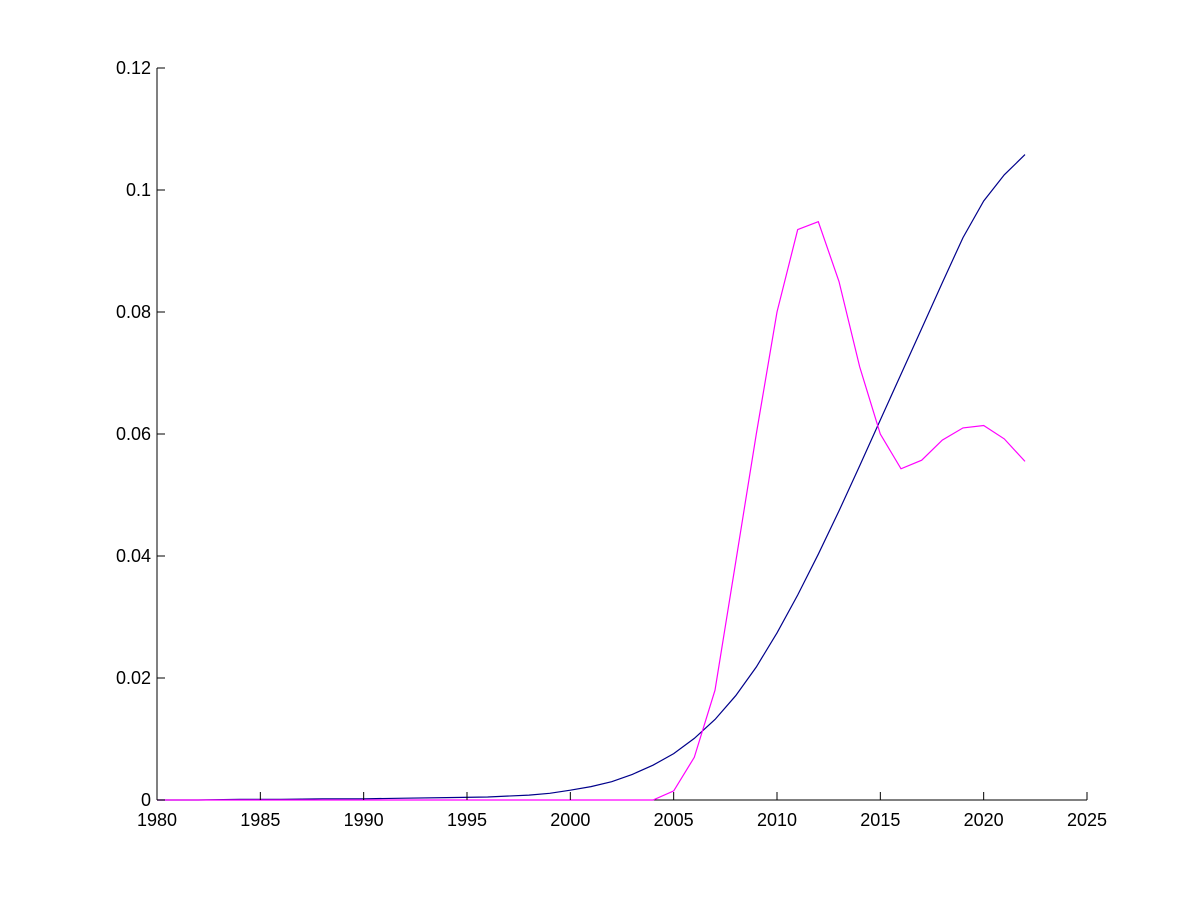 The height and width of the screenshot is (900, 1200). What do you see at coordinates (133, 312) in the screenshot?
I see `y-tick-label: 0.08` at bounding box center [133, 312].